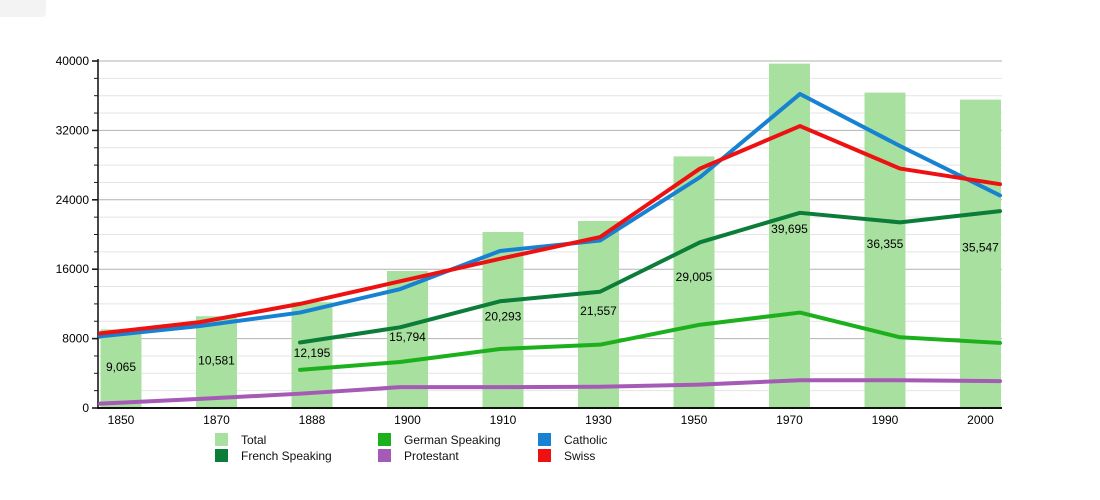 The height and width of the screenshot is (500, 1100). I want to click on x-axis-label-1888: 1888, so click(312, 420).